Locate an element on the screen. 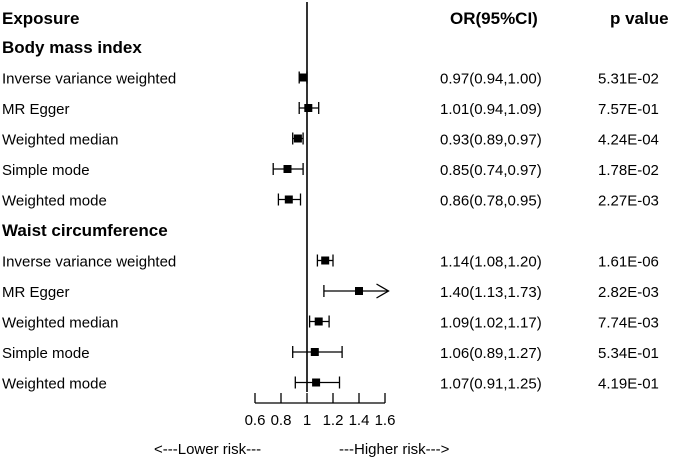  or-ci-text: 1.14(1.08,1.20) is located at coordinates (491, 262).